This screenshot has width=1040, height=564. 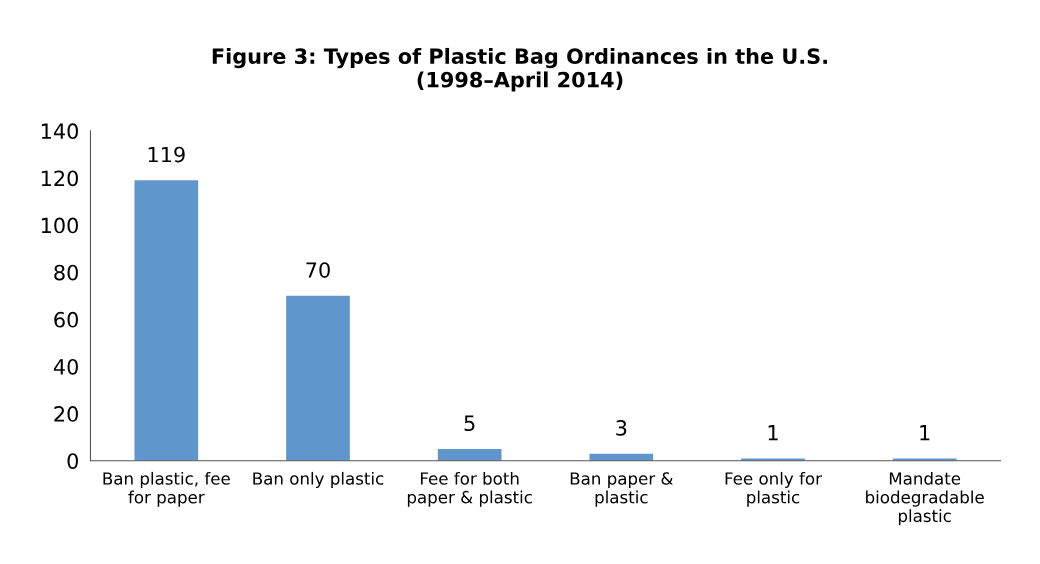 What do you see at coordinates (621, 428) in the screenshot?
I see `data-label: 3` at bounding box center [621, 428].